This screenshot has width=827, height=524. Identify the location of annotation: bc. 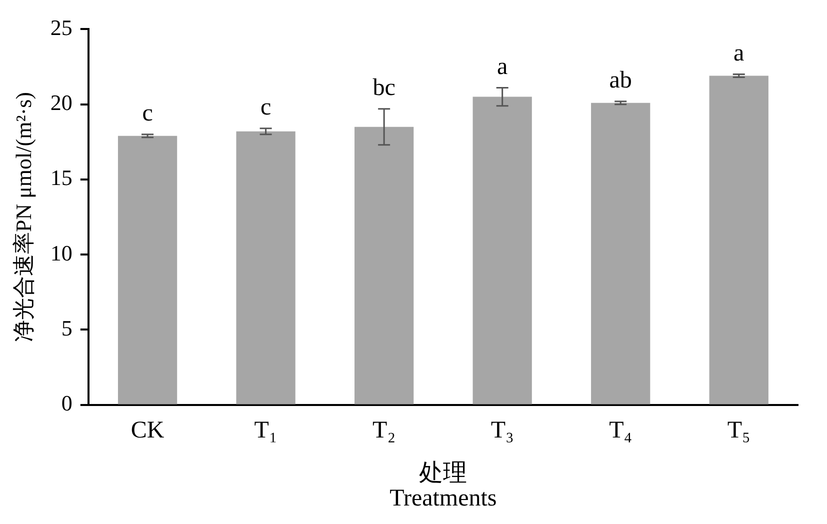
(384, 88).